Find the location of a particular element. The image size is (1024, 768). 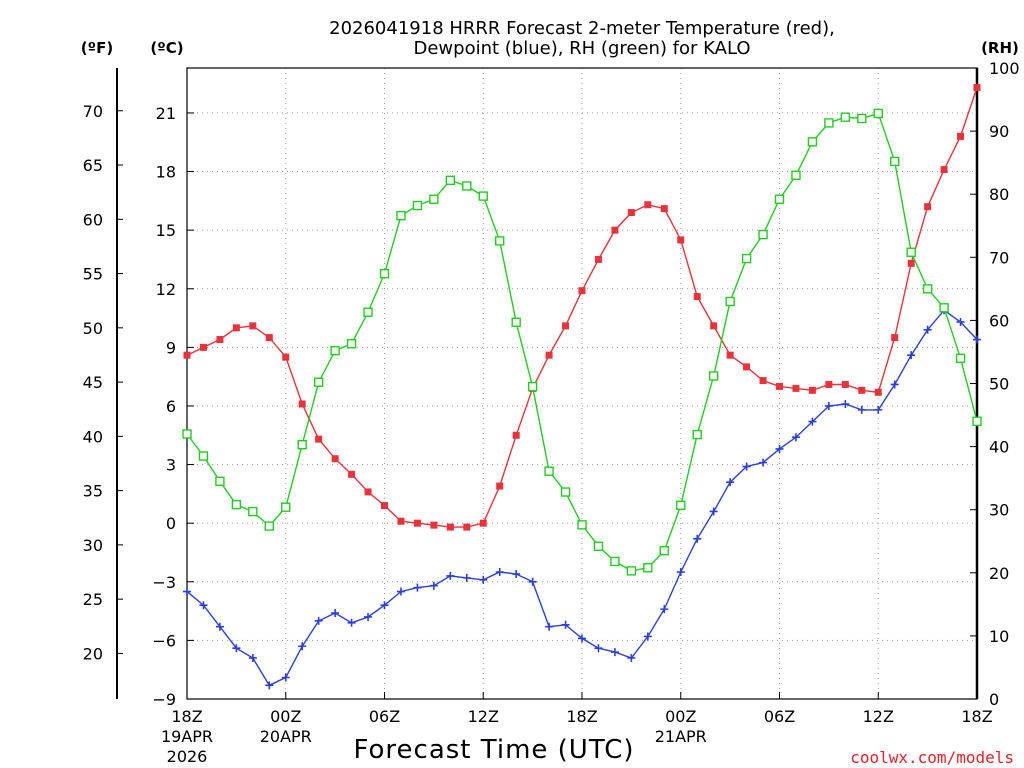

rh-tick-label: 70 is located at coordinates (999, 257).